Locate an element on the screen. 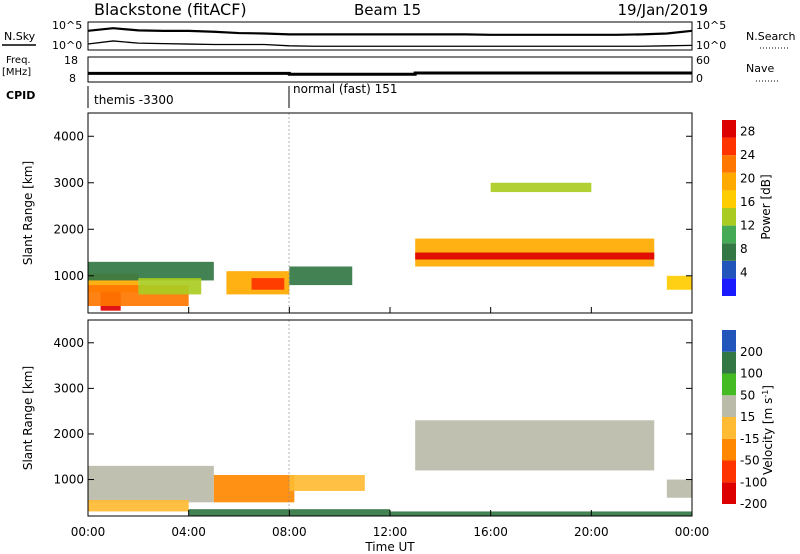 This screenshot has width=800, height=554. power-colorbar-tick: 4 is located at coordinates (744, 273).